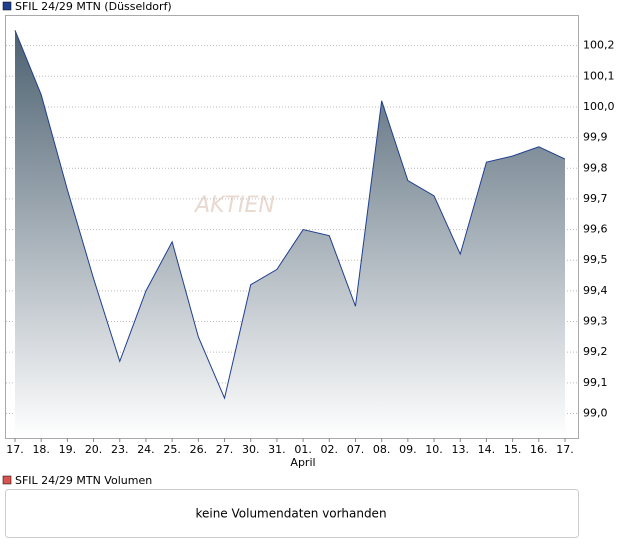 Image resolution: width=620 pixels, height=546 pixels. What do you see at coordinates (595, 259) in the screenshot?
I see `y-tick-label: 99,5` at bounding box center [595, 259].